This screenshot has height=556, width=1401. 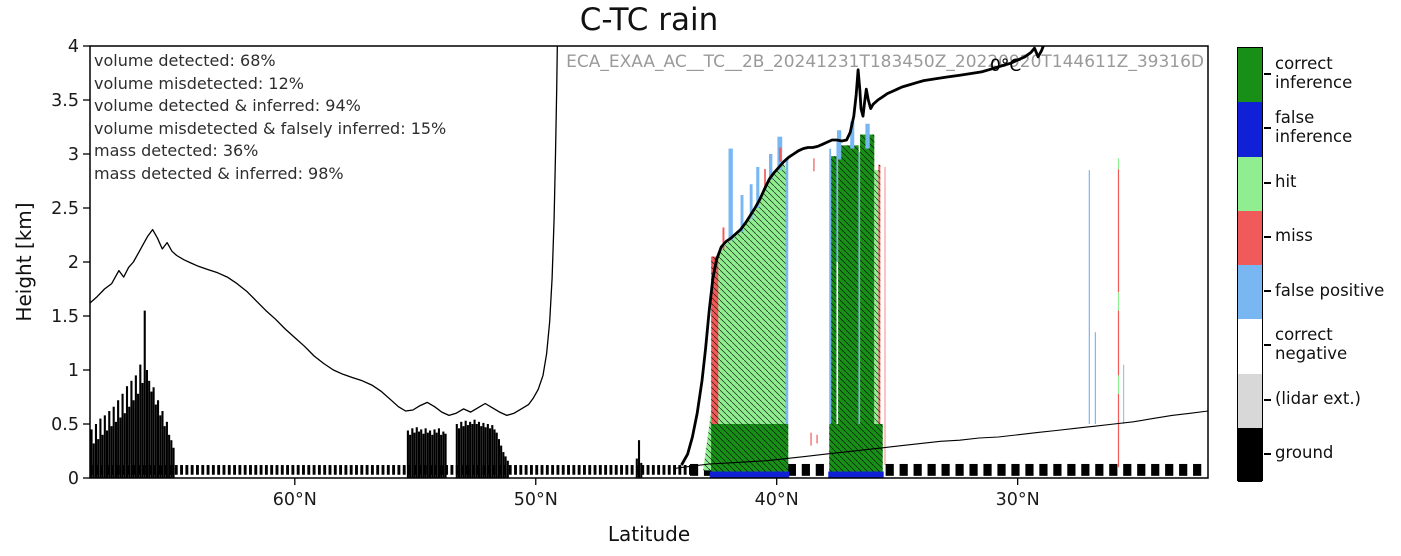 I want to click on region-fi, so click(x=749, y=474).